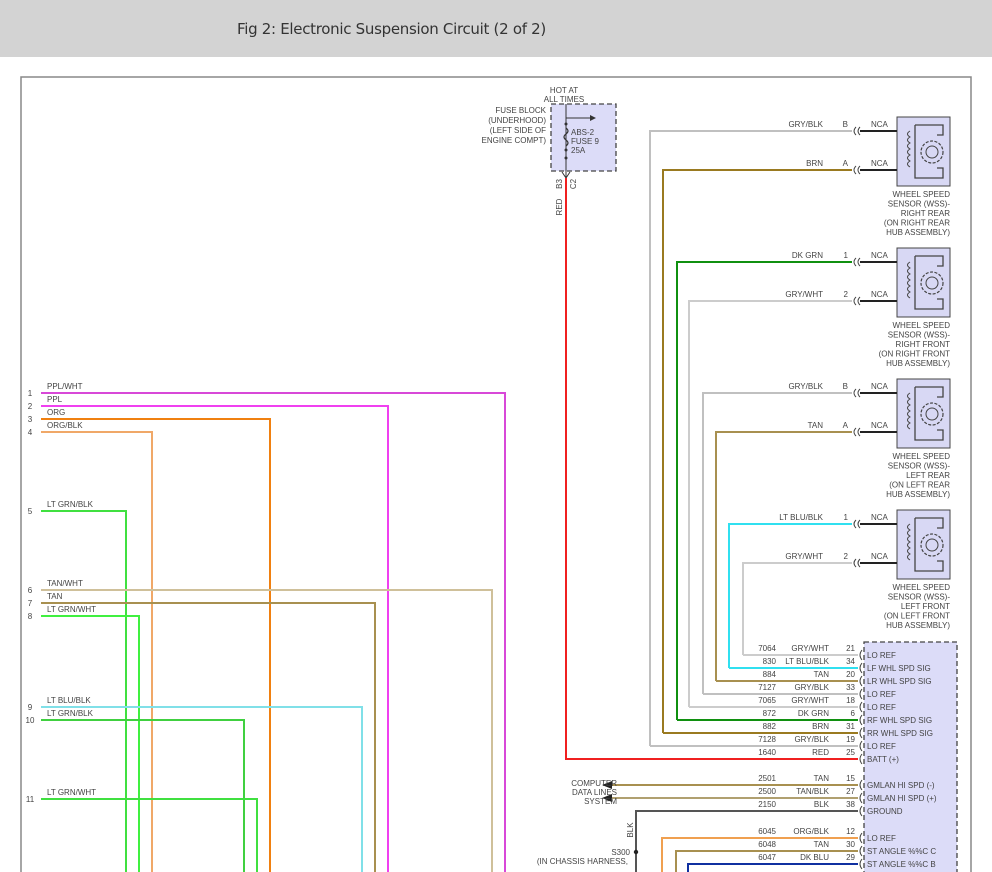 This screenshot has height=872, width=992. I want to click on left-pin-number: 9, so click(30, 707).